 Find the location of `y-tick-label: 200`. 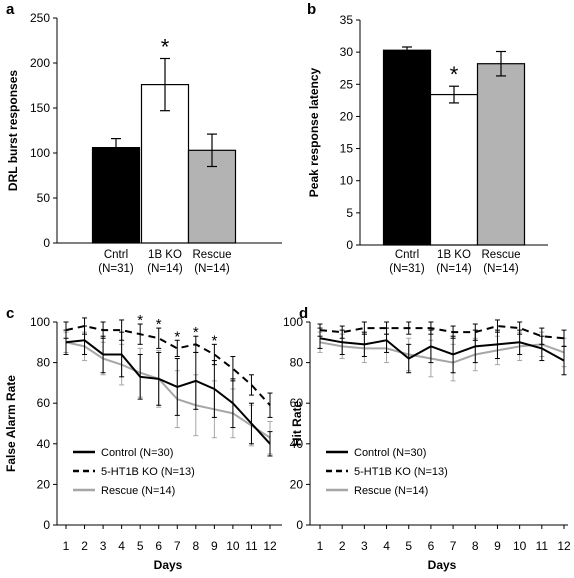

y-tick-label: 200 is located at coordinates (40, 63).